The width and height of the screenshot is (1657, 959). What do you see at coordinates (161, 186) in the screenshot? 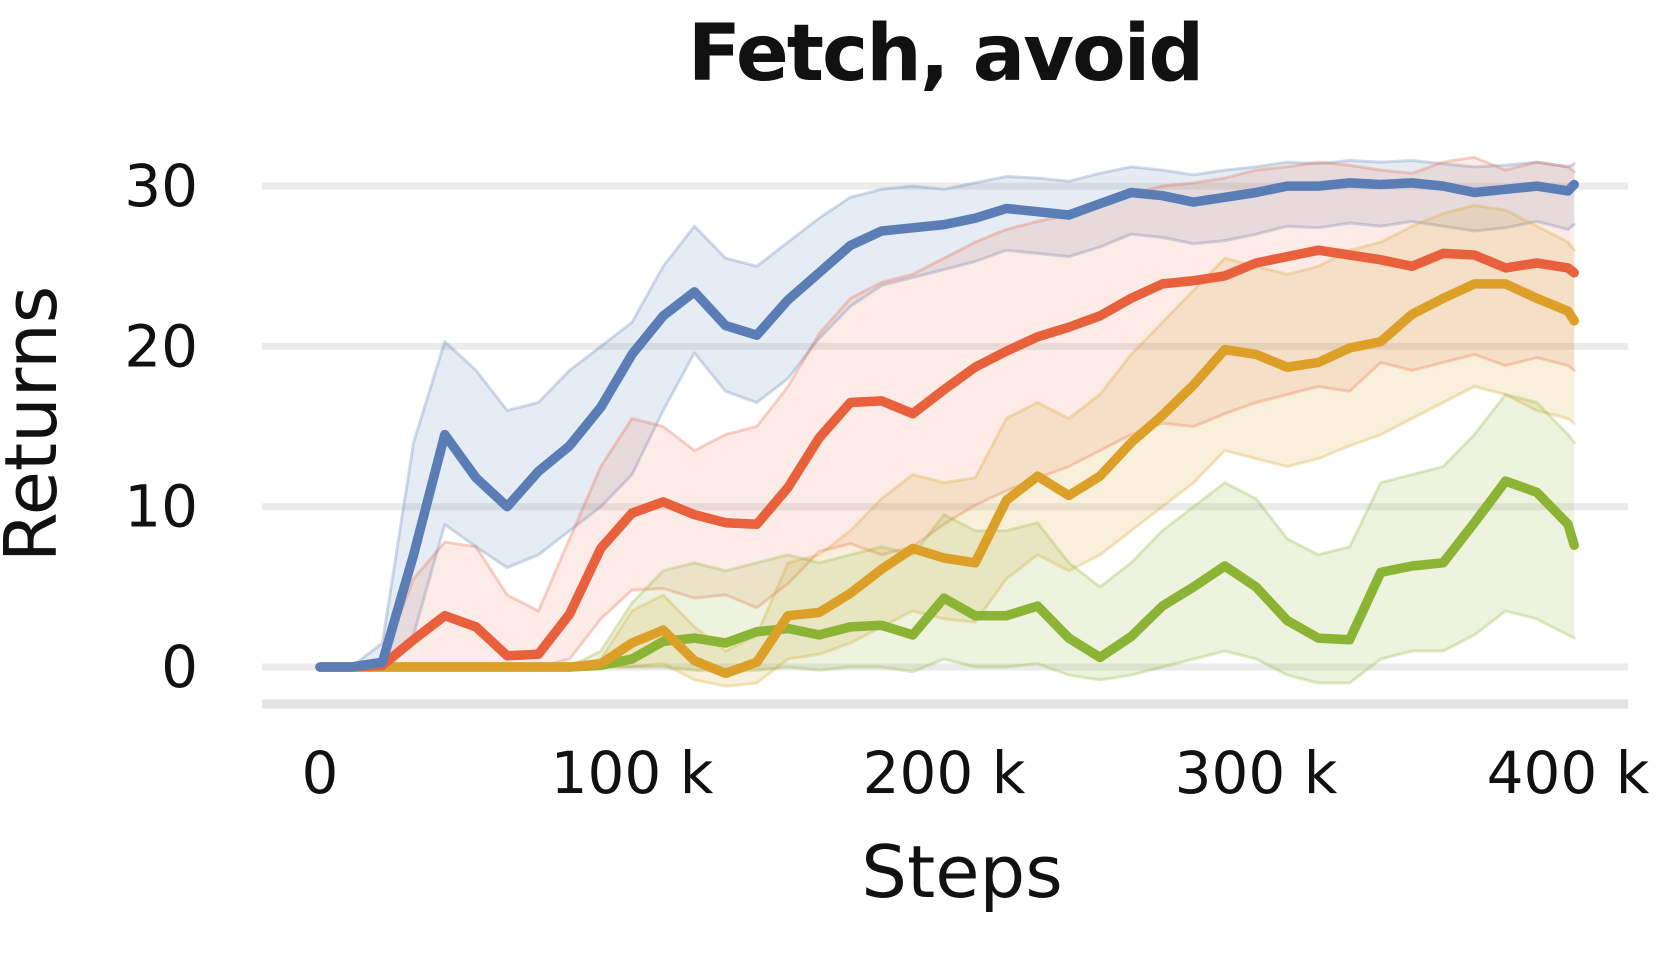
I see `y-tick-label: 30` at bounding box center [161, 186].